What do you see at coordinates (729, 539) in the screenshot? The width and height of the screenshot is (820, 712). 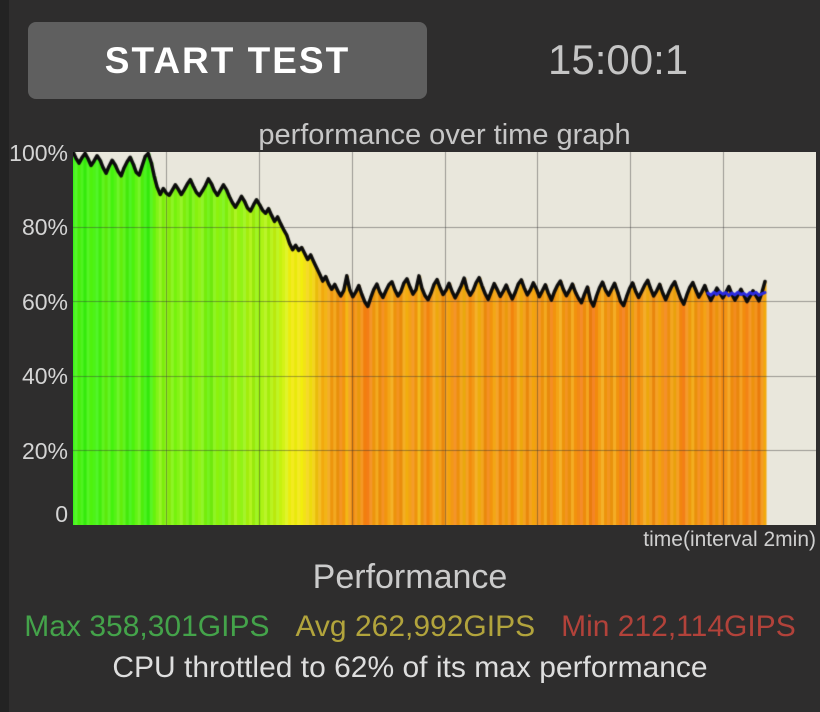 I see `x-axis-label: time(interval 2min)` at bounding box center [729, 539].